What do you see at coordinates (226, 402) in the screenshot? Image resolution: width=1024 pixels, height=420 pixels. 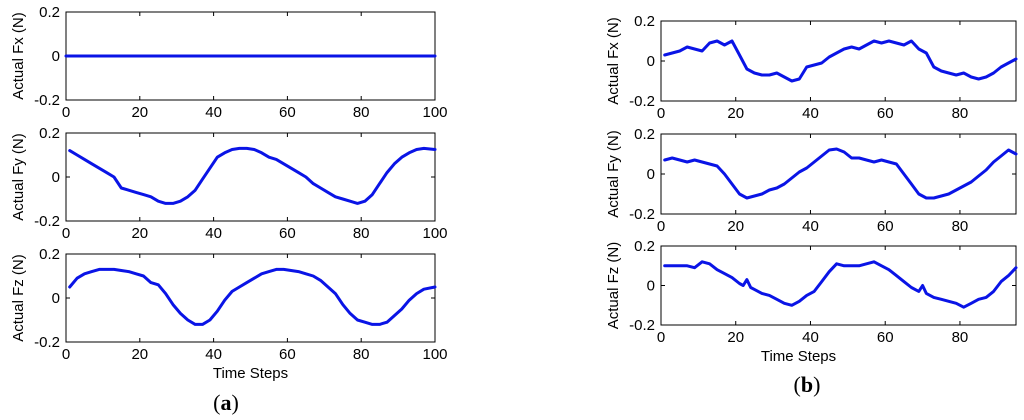 I see `panel-label-a: (a)` at bounding box center [226, 402].